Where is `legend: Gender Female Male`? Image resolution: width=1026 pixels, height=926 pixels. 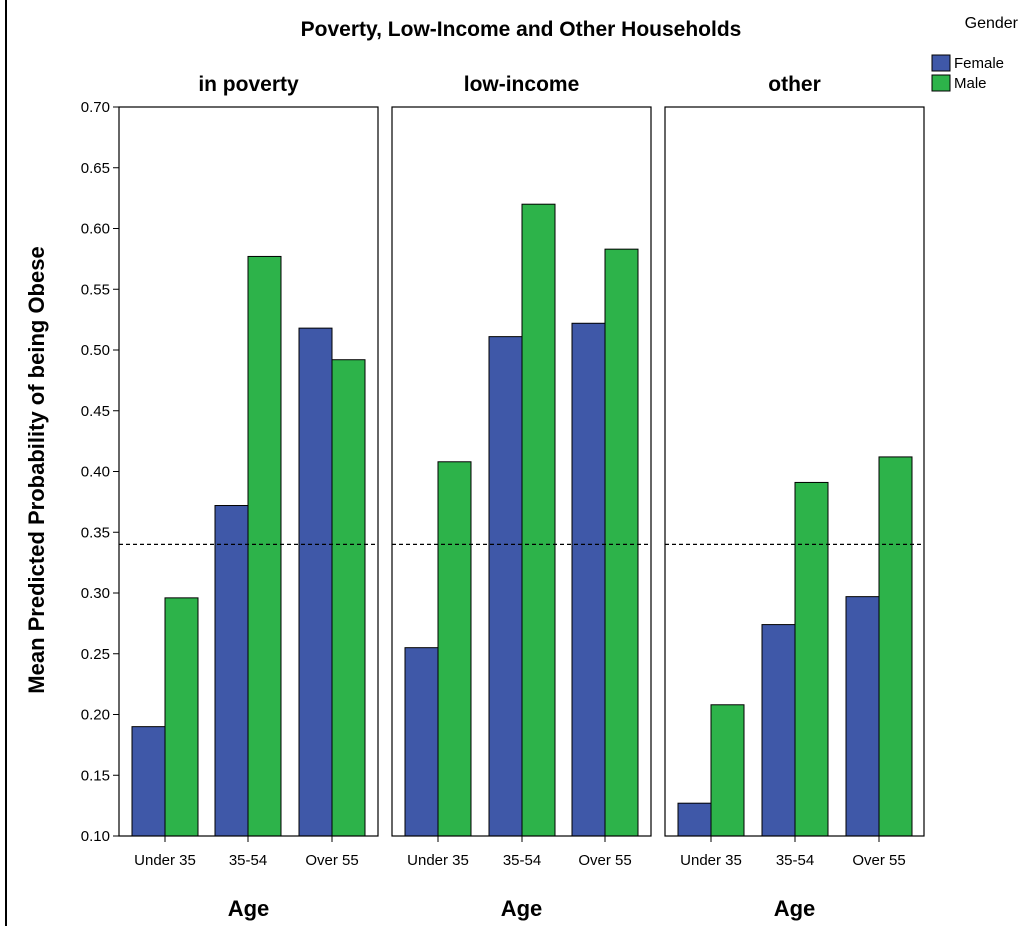
legend: Gender Female Male is located at coordinates (975, 53).